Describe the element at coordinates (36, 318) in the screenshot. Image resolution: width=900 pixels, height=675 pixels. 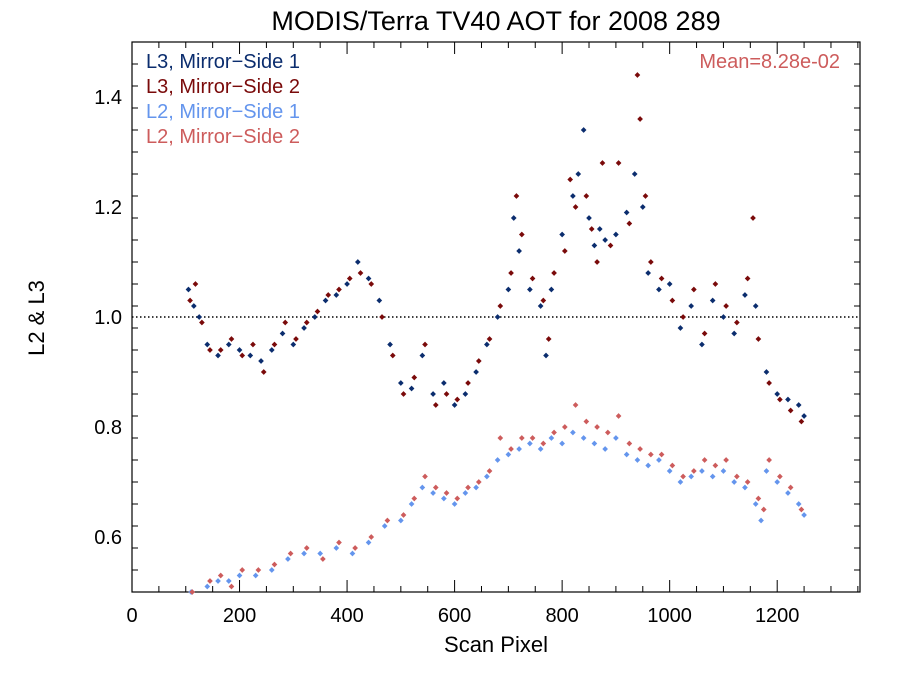
I see `y-axis-title: L2 & L3` at that location.